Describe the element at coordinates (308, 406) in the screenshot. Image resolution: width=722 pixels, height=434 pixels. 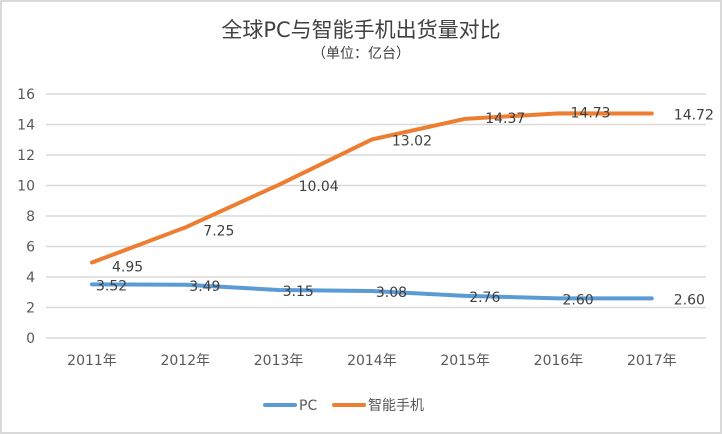
I see `legend-label: PC` at that location.